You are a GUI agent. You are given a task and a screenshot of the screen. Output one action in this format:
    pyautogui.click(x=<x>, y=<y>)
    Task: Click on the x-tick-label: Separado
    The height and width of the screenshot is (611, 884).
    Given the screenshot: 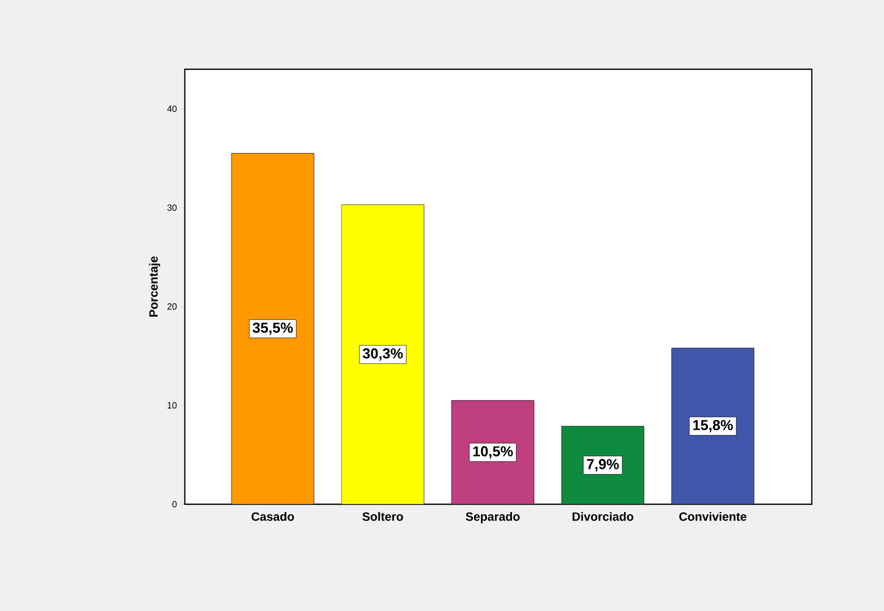 What is the action you would take?
    pyautogui.click(x=493, y=518)
    